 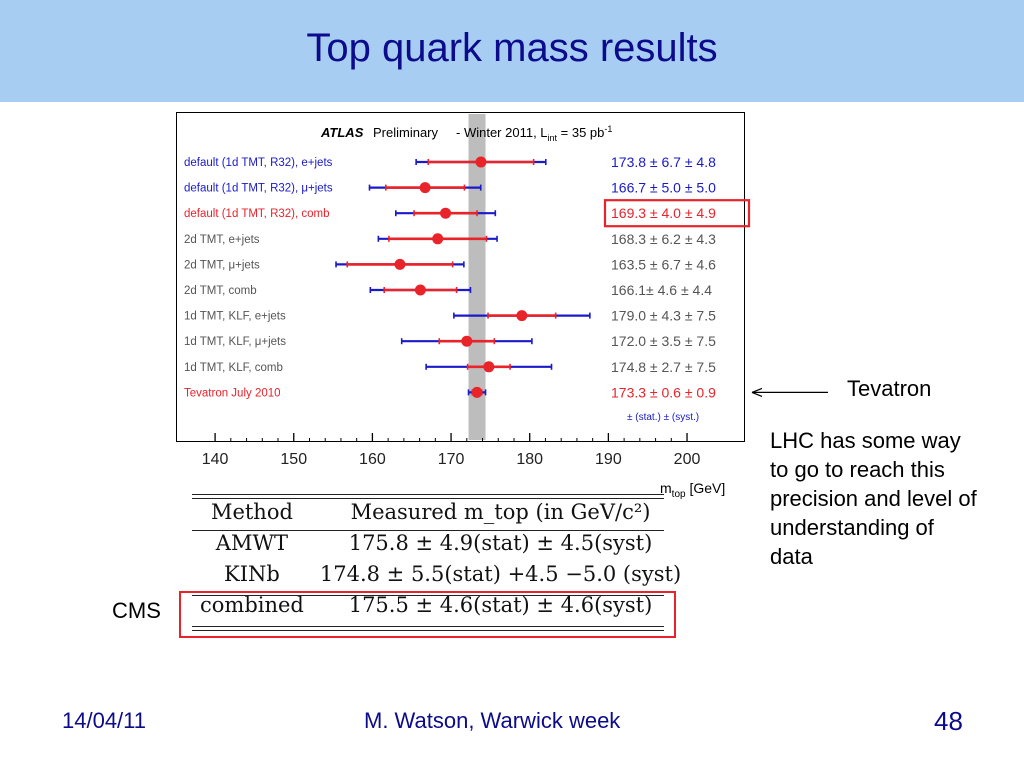 What do you see at coordinates (428, 626) in the screenshot?
I see `table-bottom-rule` at bounding box center [428, 626].